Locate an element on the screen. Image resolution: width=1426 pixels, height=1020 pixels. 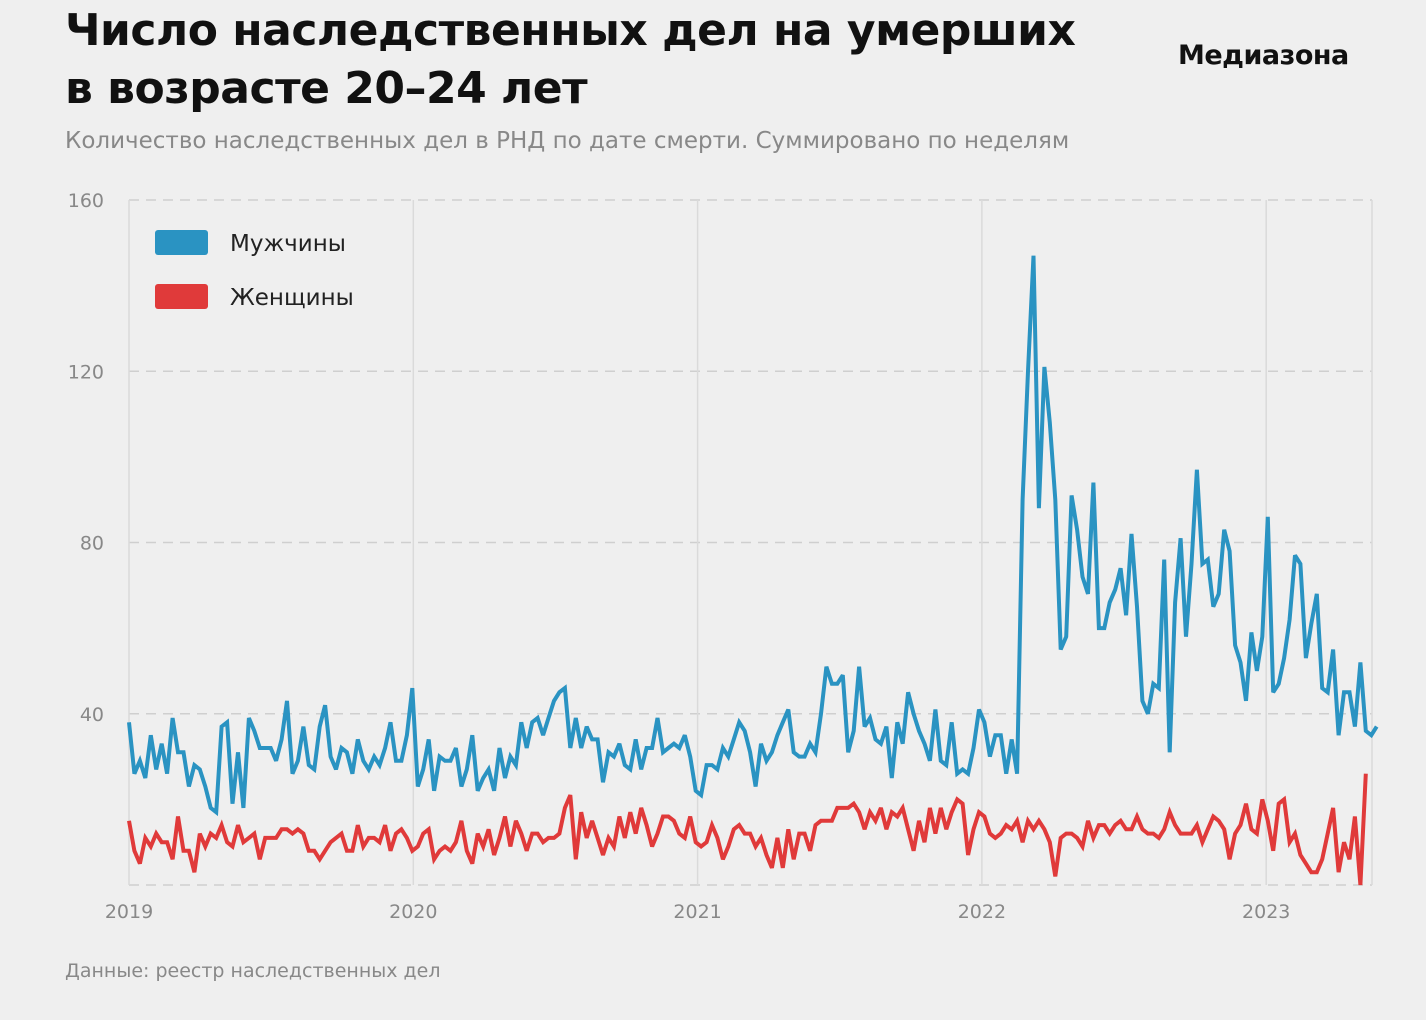
x-tick-label: 2021 is located at coordinates (697, 912).